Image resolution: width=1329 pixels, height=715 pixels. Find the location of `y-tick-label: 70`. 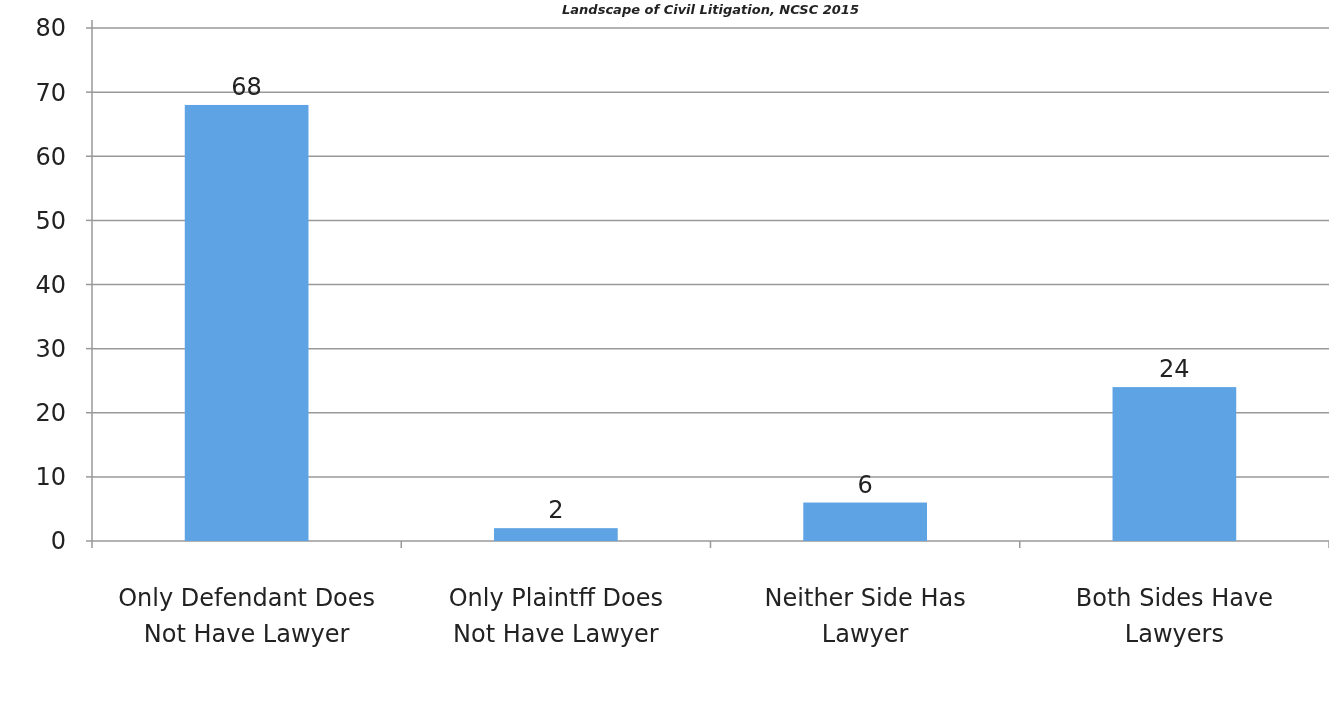

y-tick-label: 70 is located at coordinates (50, 92).